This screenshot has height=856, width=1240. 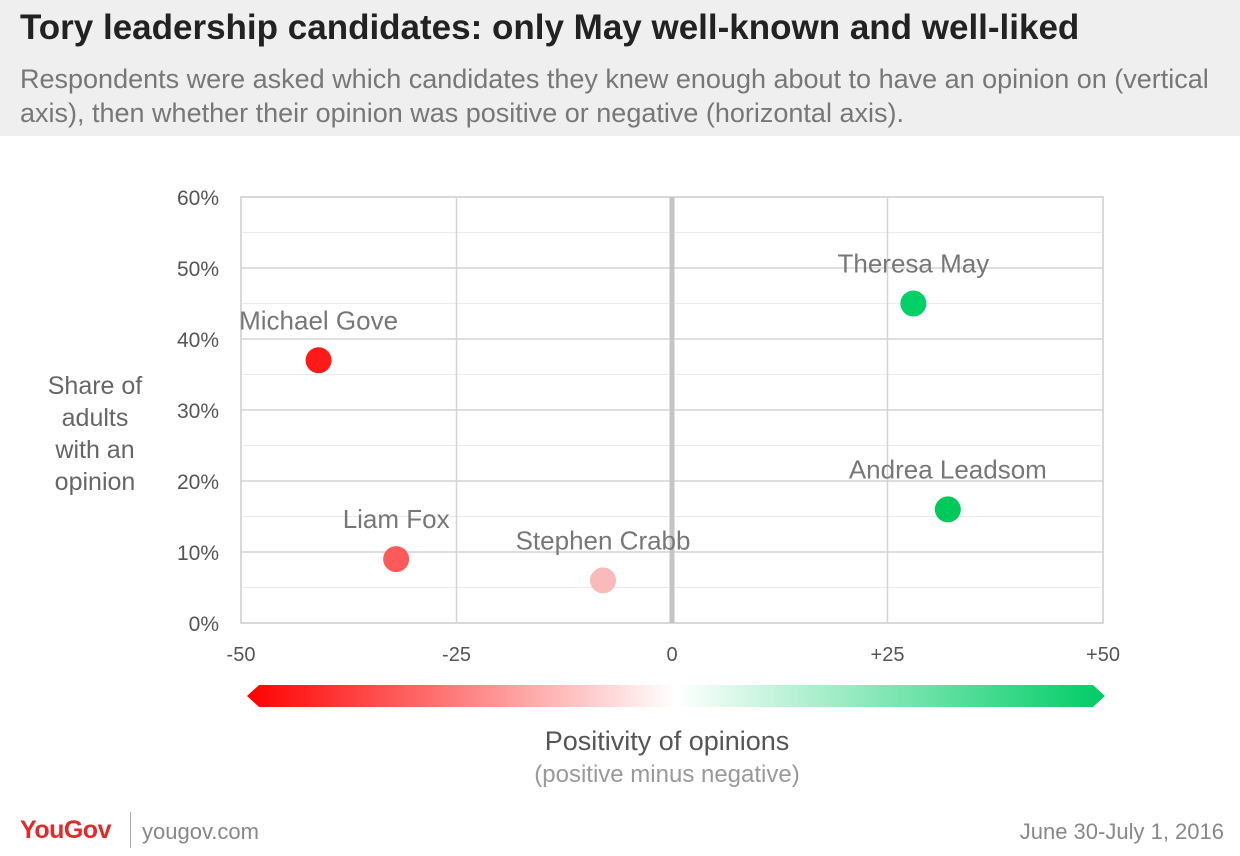 What do you see at coordinates (198, 269) in the screenshot?
I see `y-tick-label: 50%` at bounding box center [198, 269].